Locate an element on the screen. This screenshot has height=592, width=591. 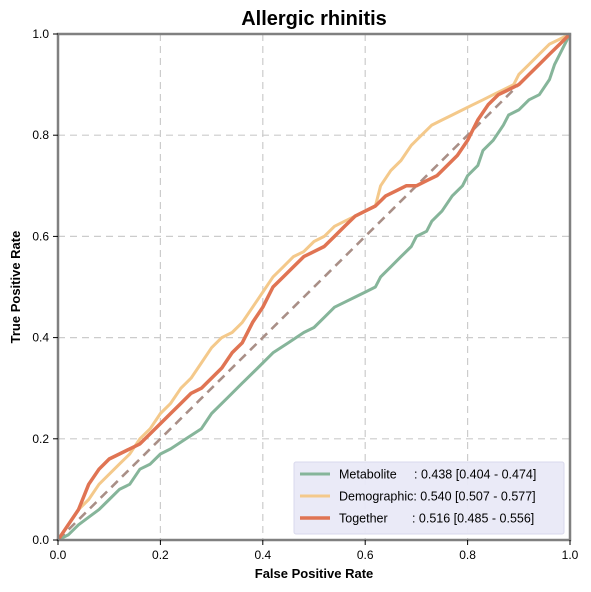
x-tick-label: 1.0 is located at coordinates (570, 555).